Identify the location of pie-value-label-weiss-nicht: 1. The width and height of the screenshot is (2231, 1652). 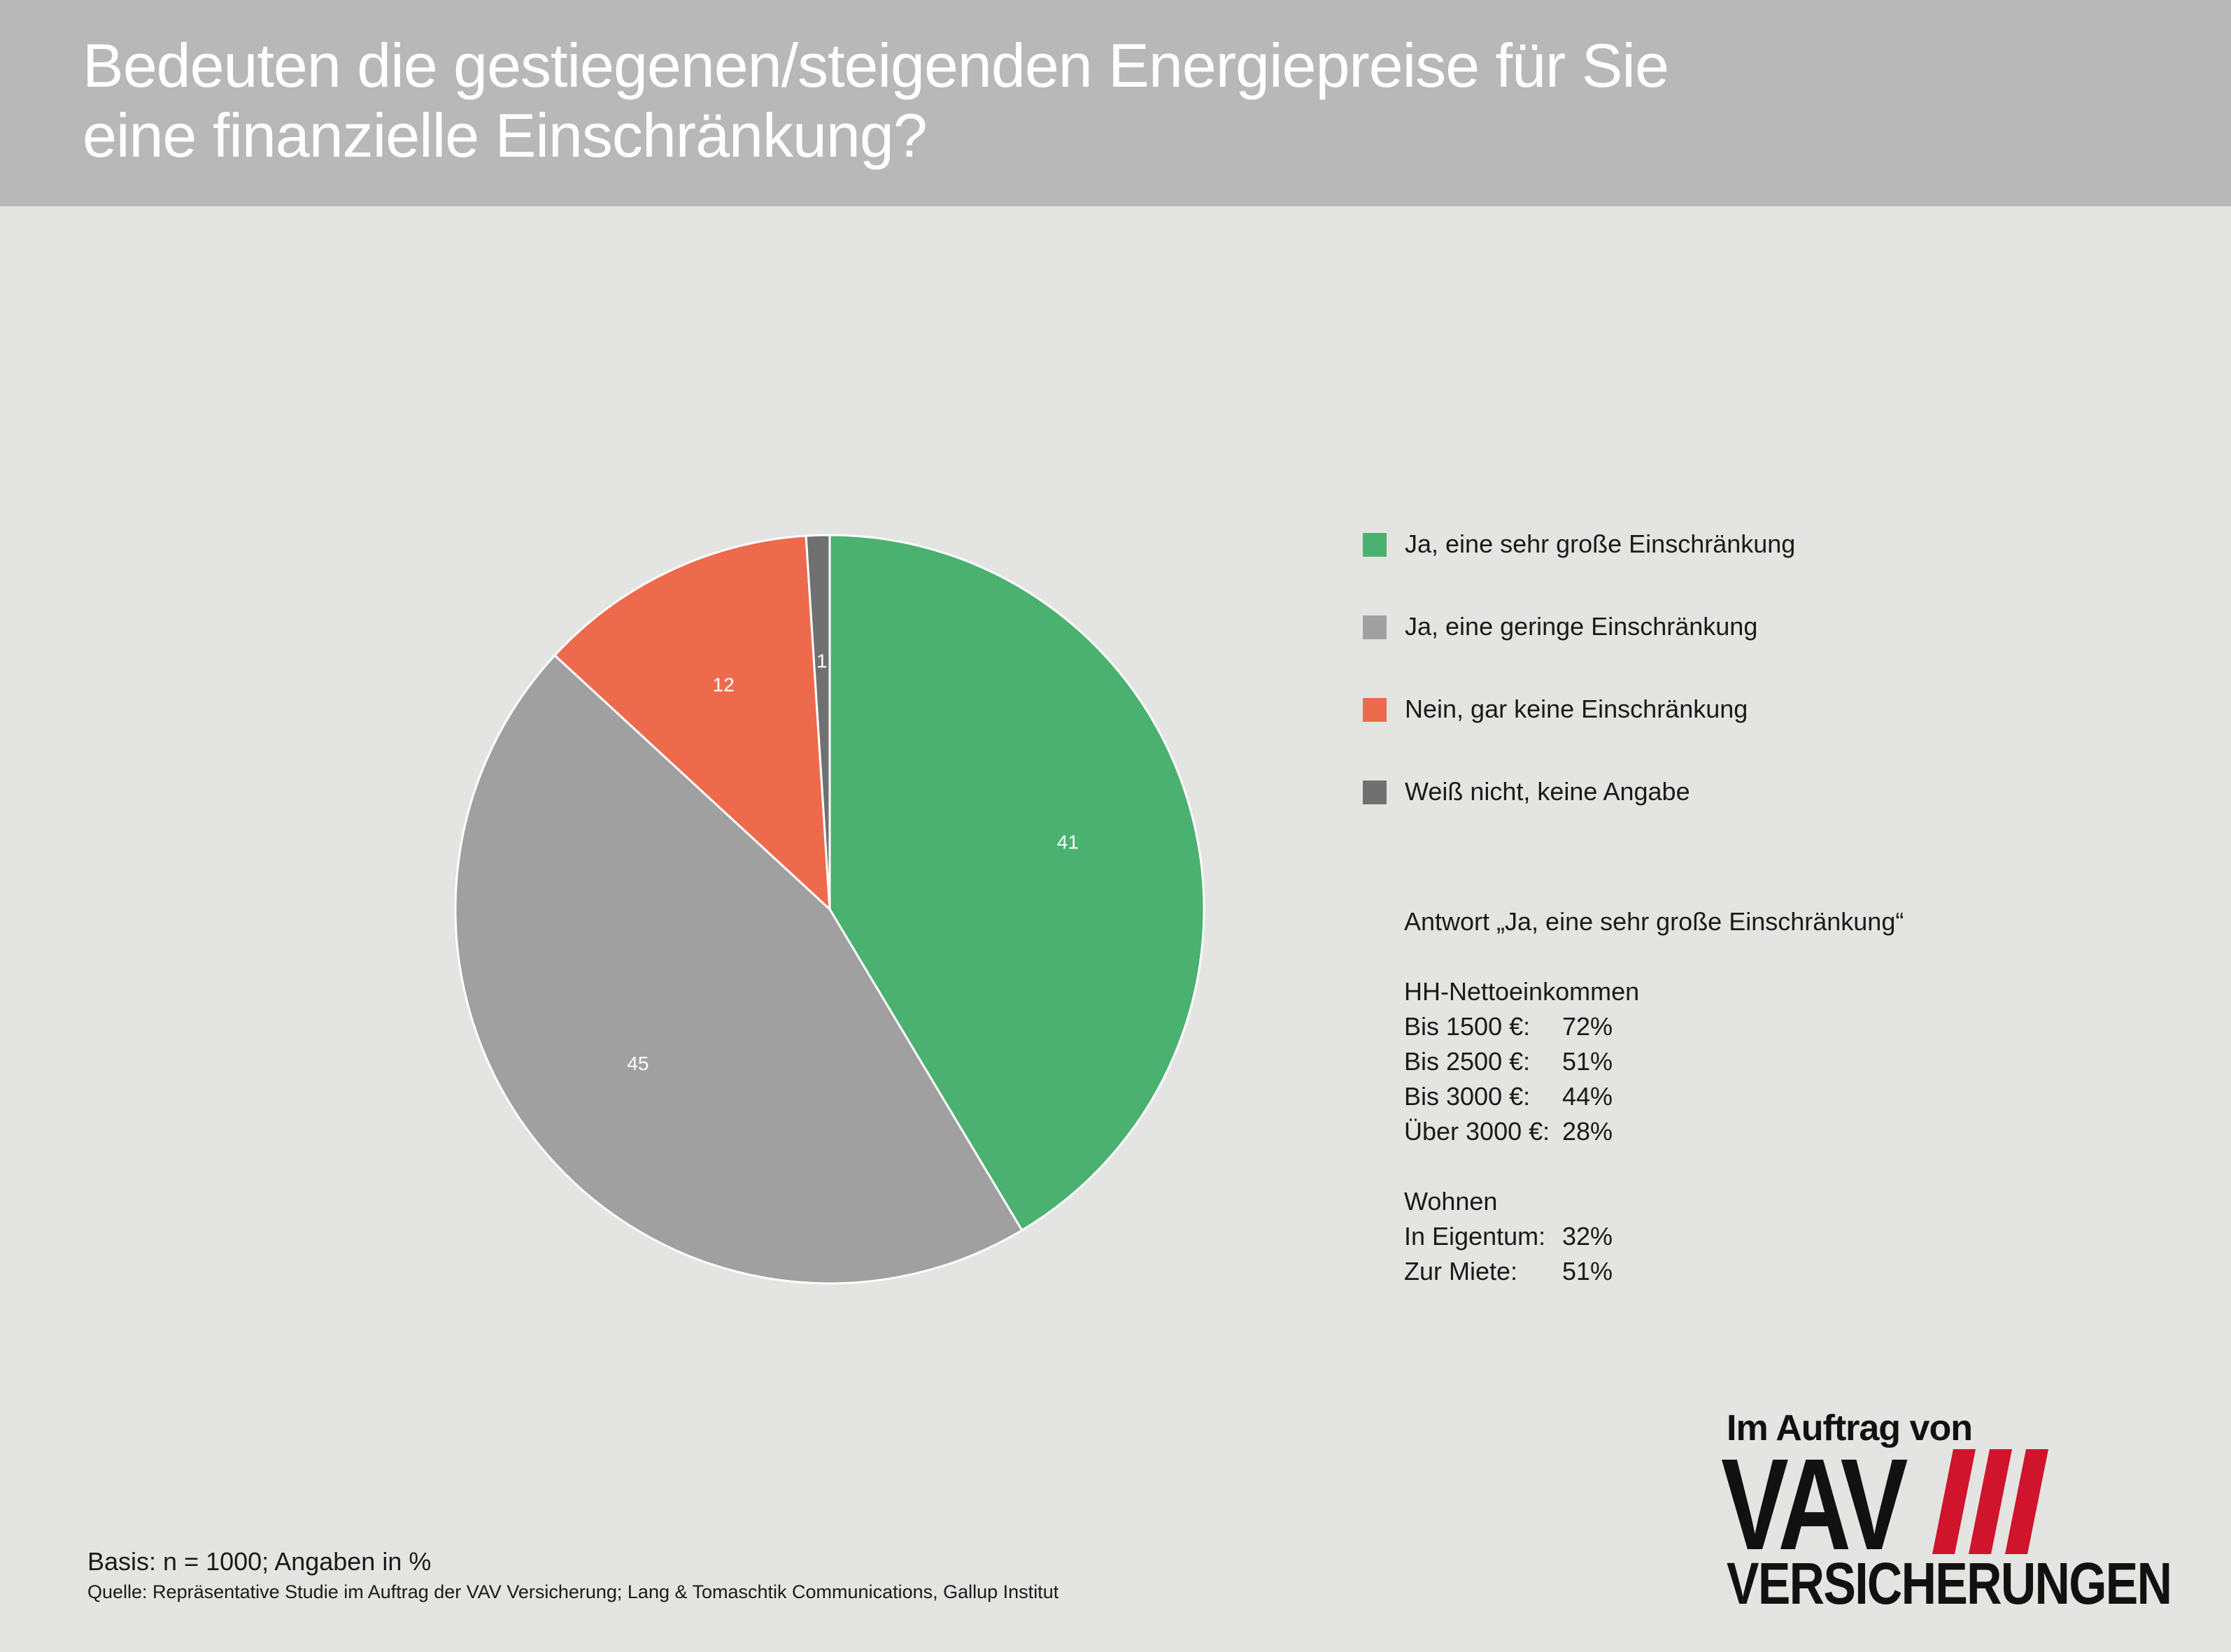
(822, 660).